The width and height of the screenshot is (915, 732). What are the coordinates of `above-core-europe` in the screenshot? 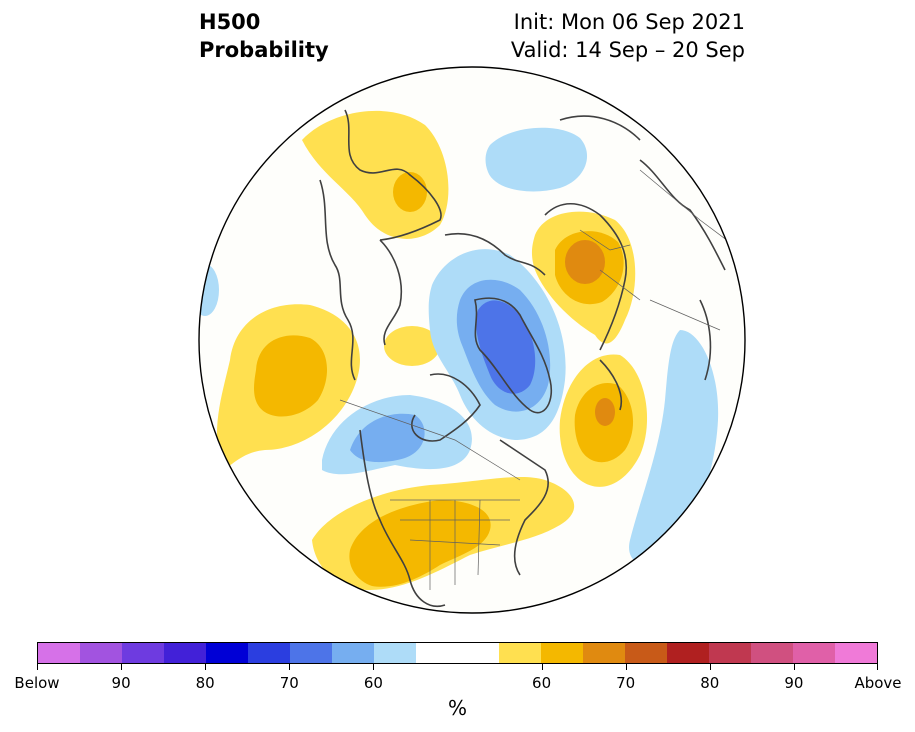 It's located at (585, 262).